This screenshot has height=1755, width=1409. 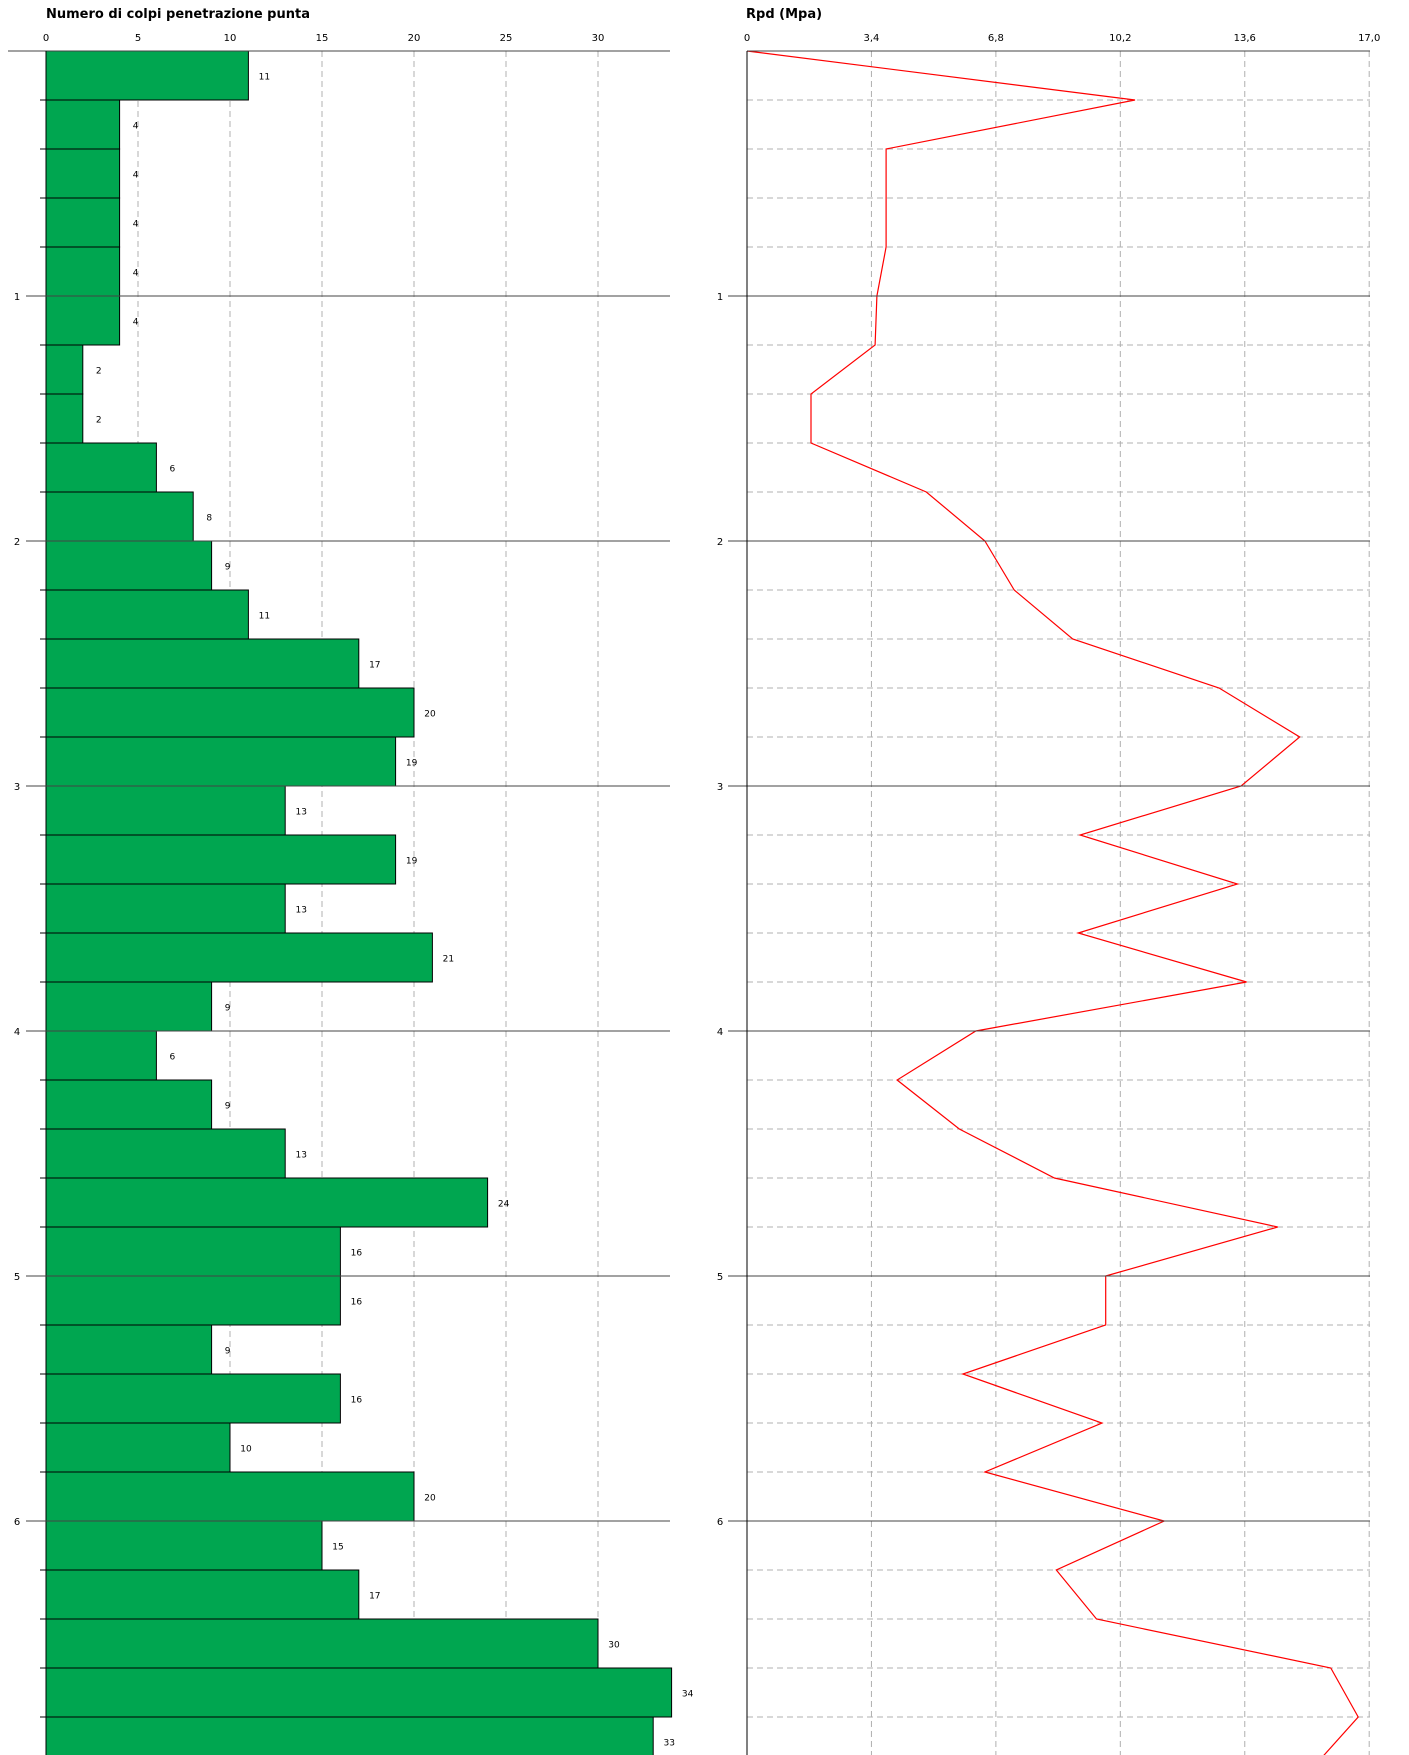 What do you see at coordinates (17, 1522) in the screenshot?
I see `left-depth-tick-label: 6` at bounding box center [17, 1522].